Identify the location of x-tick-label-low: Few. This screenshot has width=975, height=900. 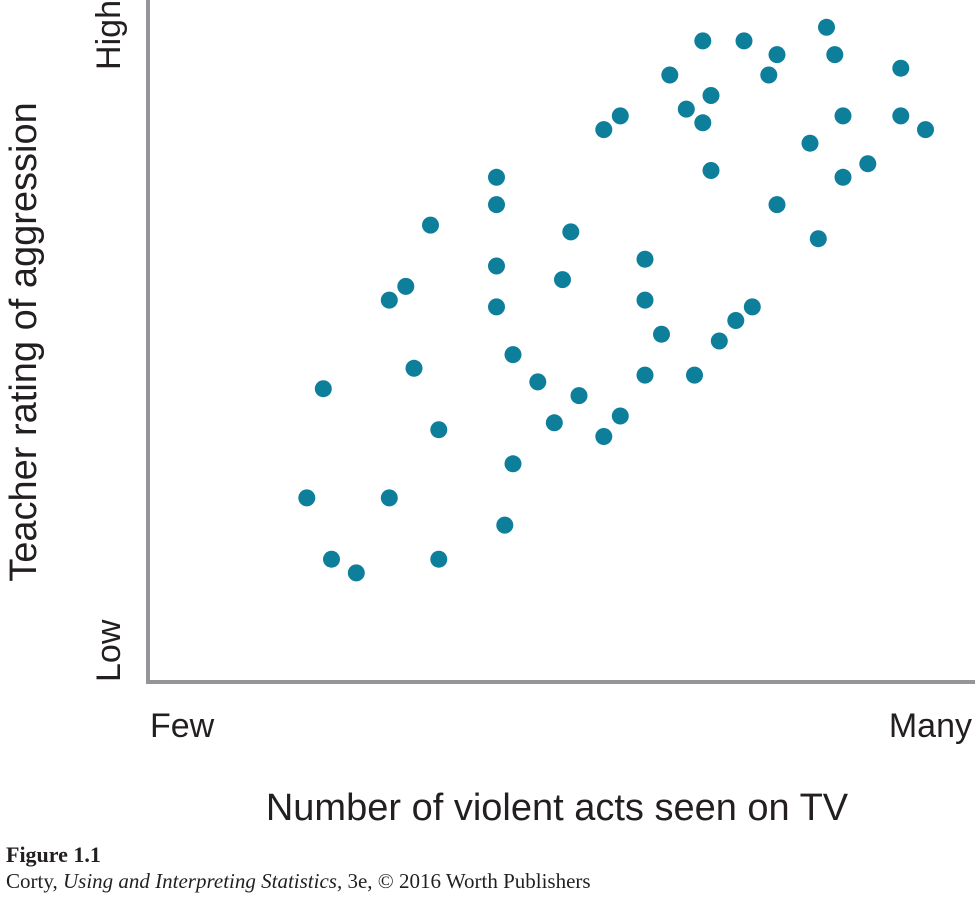
(182, 726).